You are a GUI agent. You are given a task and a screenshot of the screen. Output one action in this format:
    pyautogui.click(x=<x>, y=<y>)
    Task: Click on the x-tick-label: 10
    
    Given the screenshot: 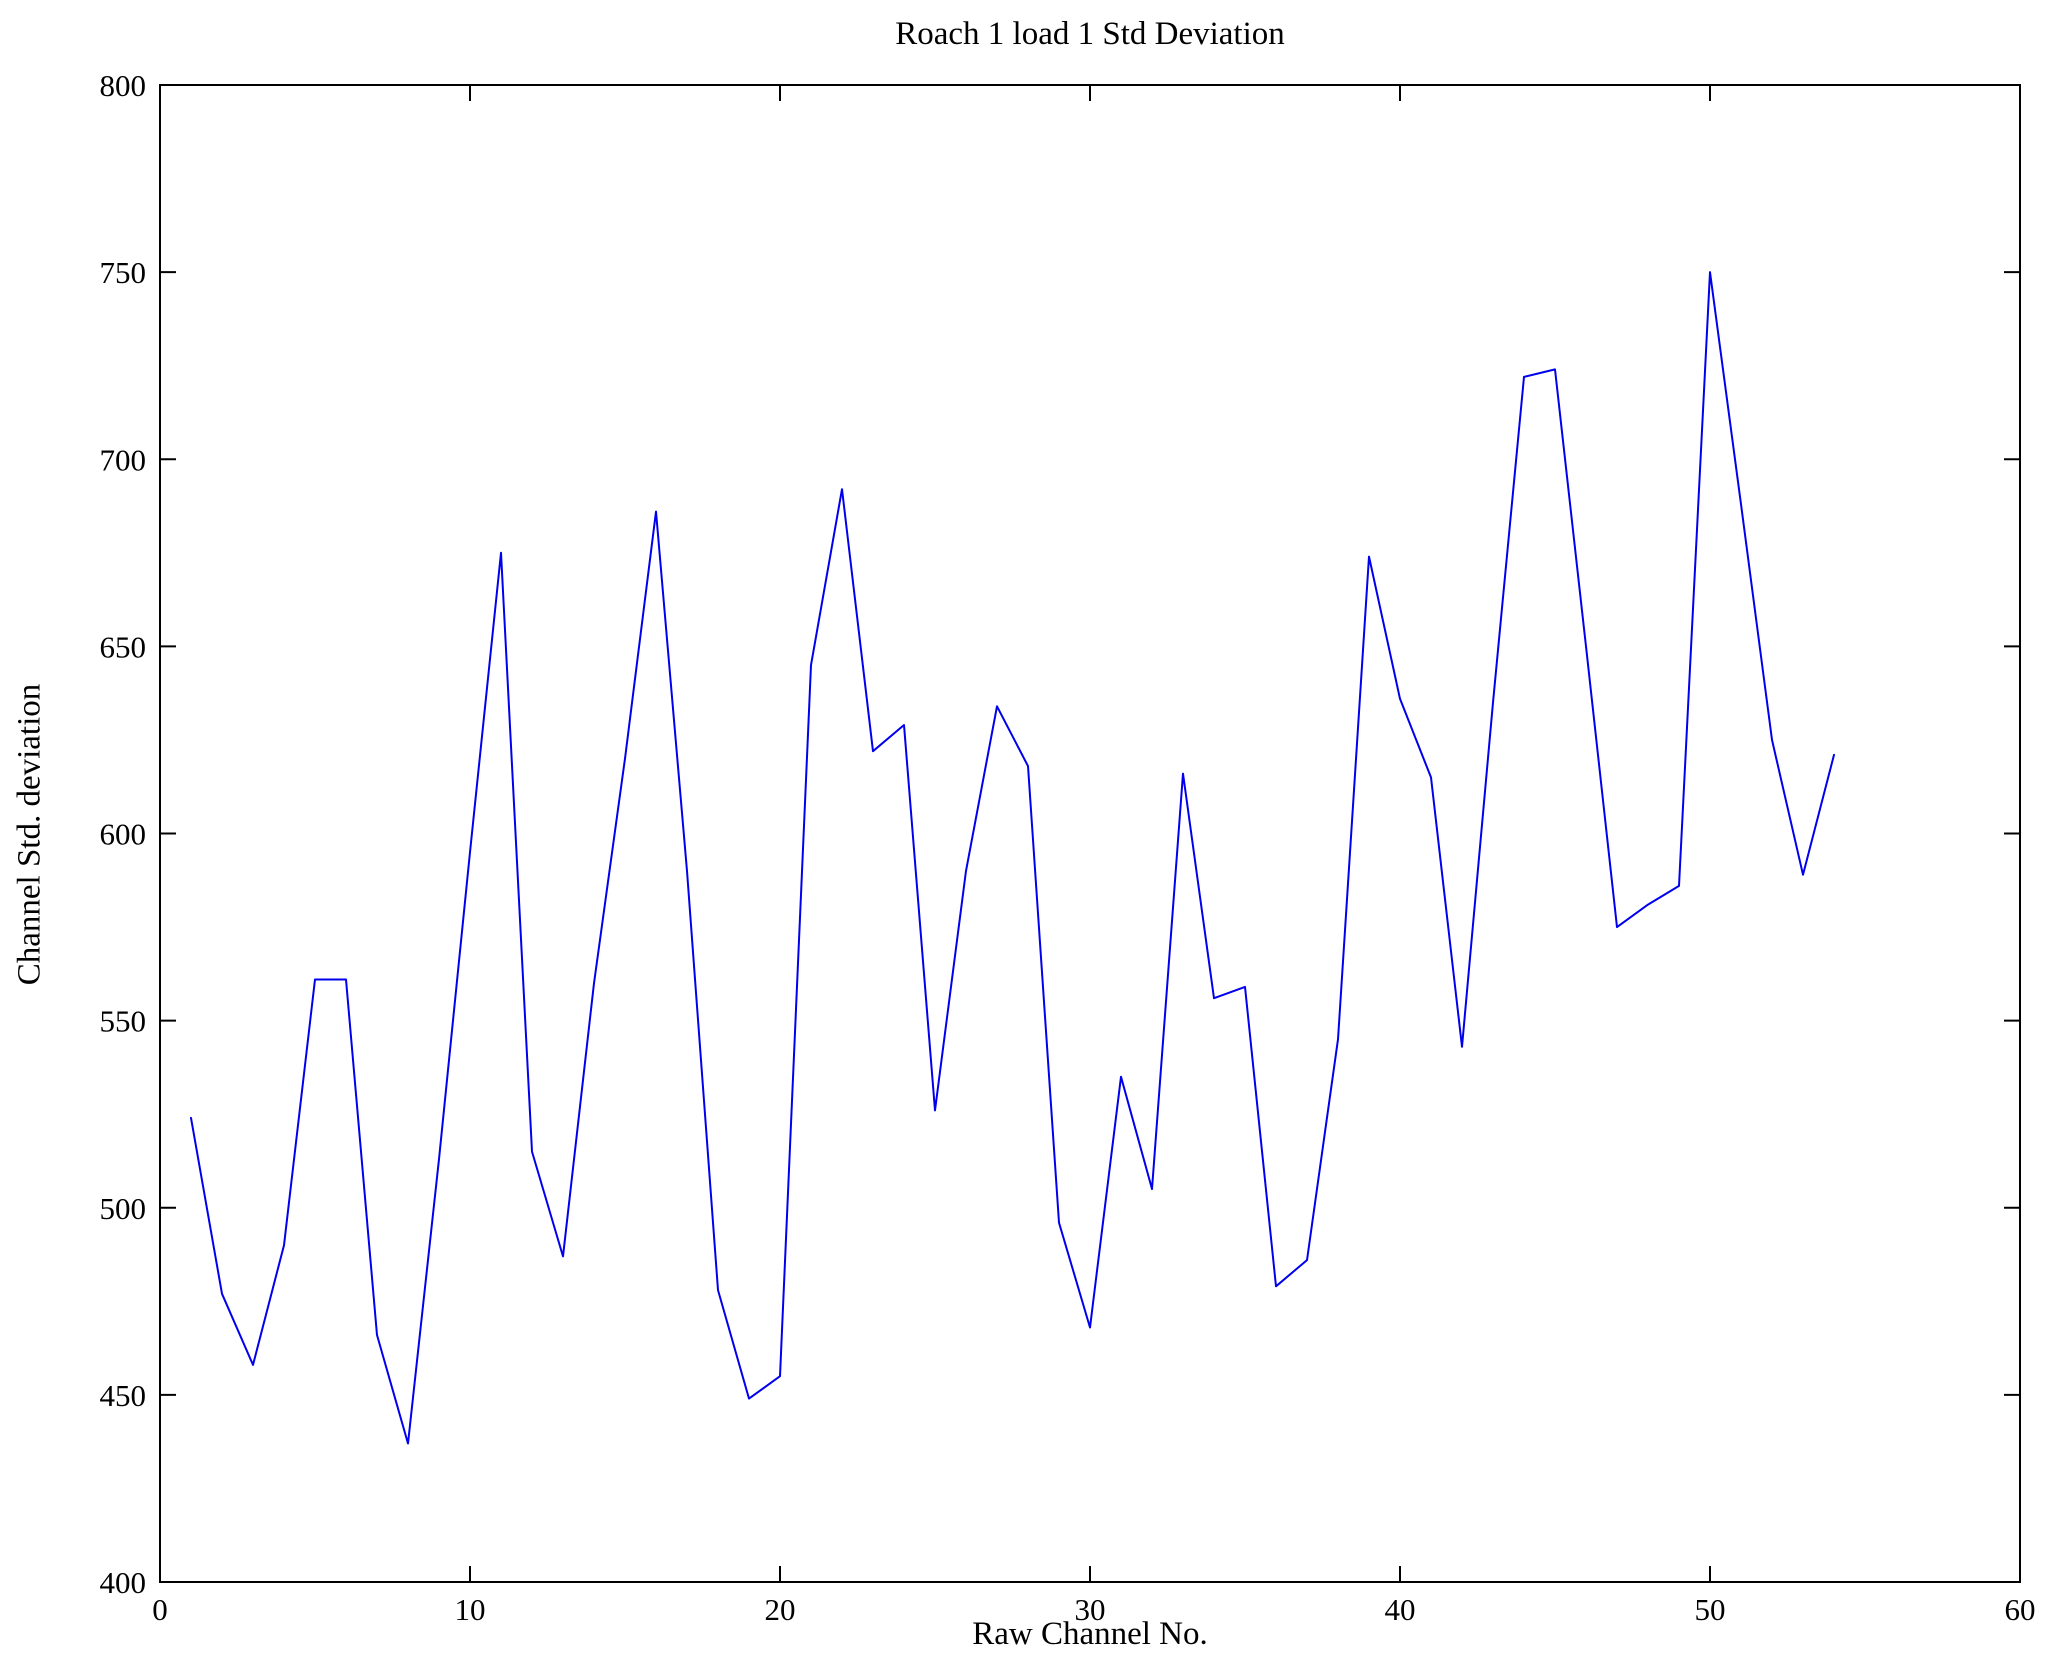 What is the action you would take?
    pyautogui.click(x=470, y=1609)
    